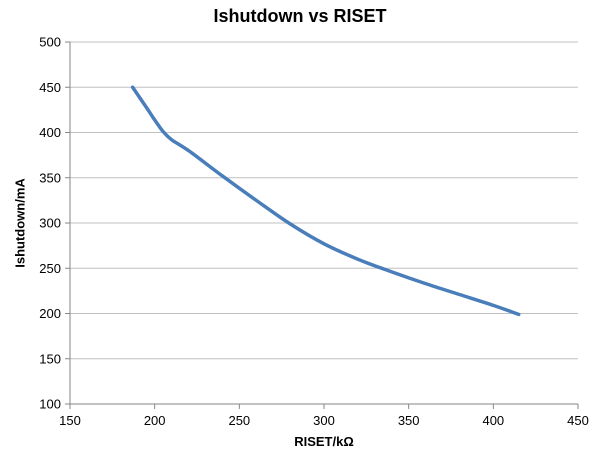 The height and width of the screenshot is (454, 600). I want to click on y-tick-label-250: 250, so click(50, 268).